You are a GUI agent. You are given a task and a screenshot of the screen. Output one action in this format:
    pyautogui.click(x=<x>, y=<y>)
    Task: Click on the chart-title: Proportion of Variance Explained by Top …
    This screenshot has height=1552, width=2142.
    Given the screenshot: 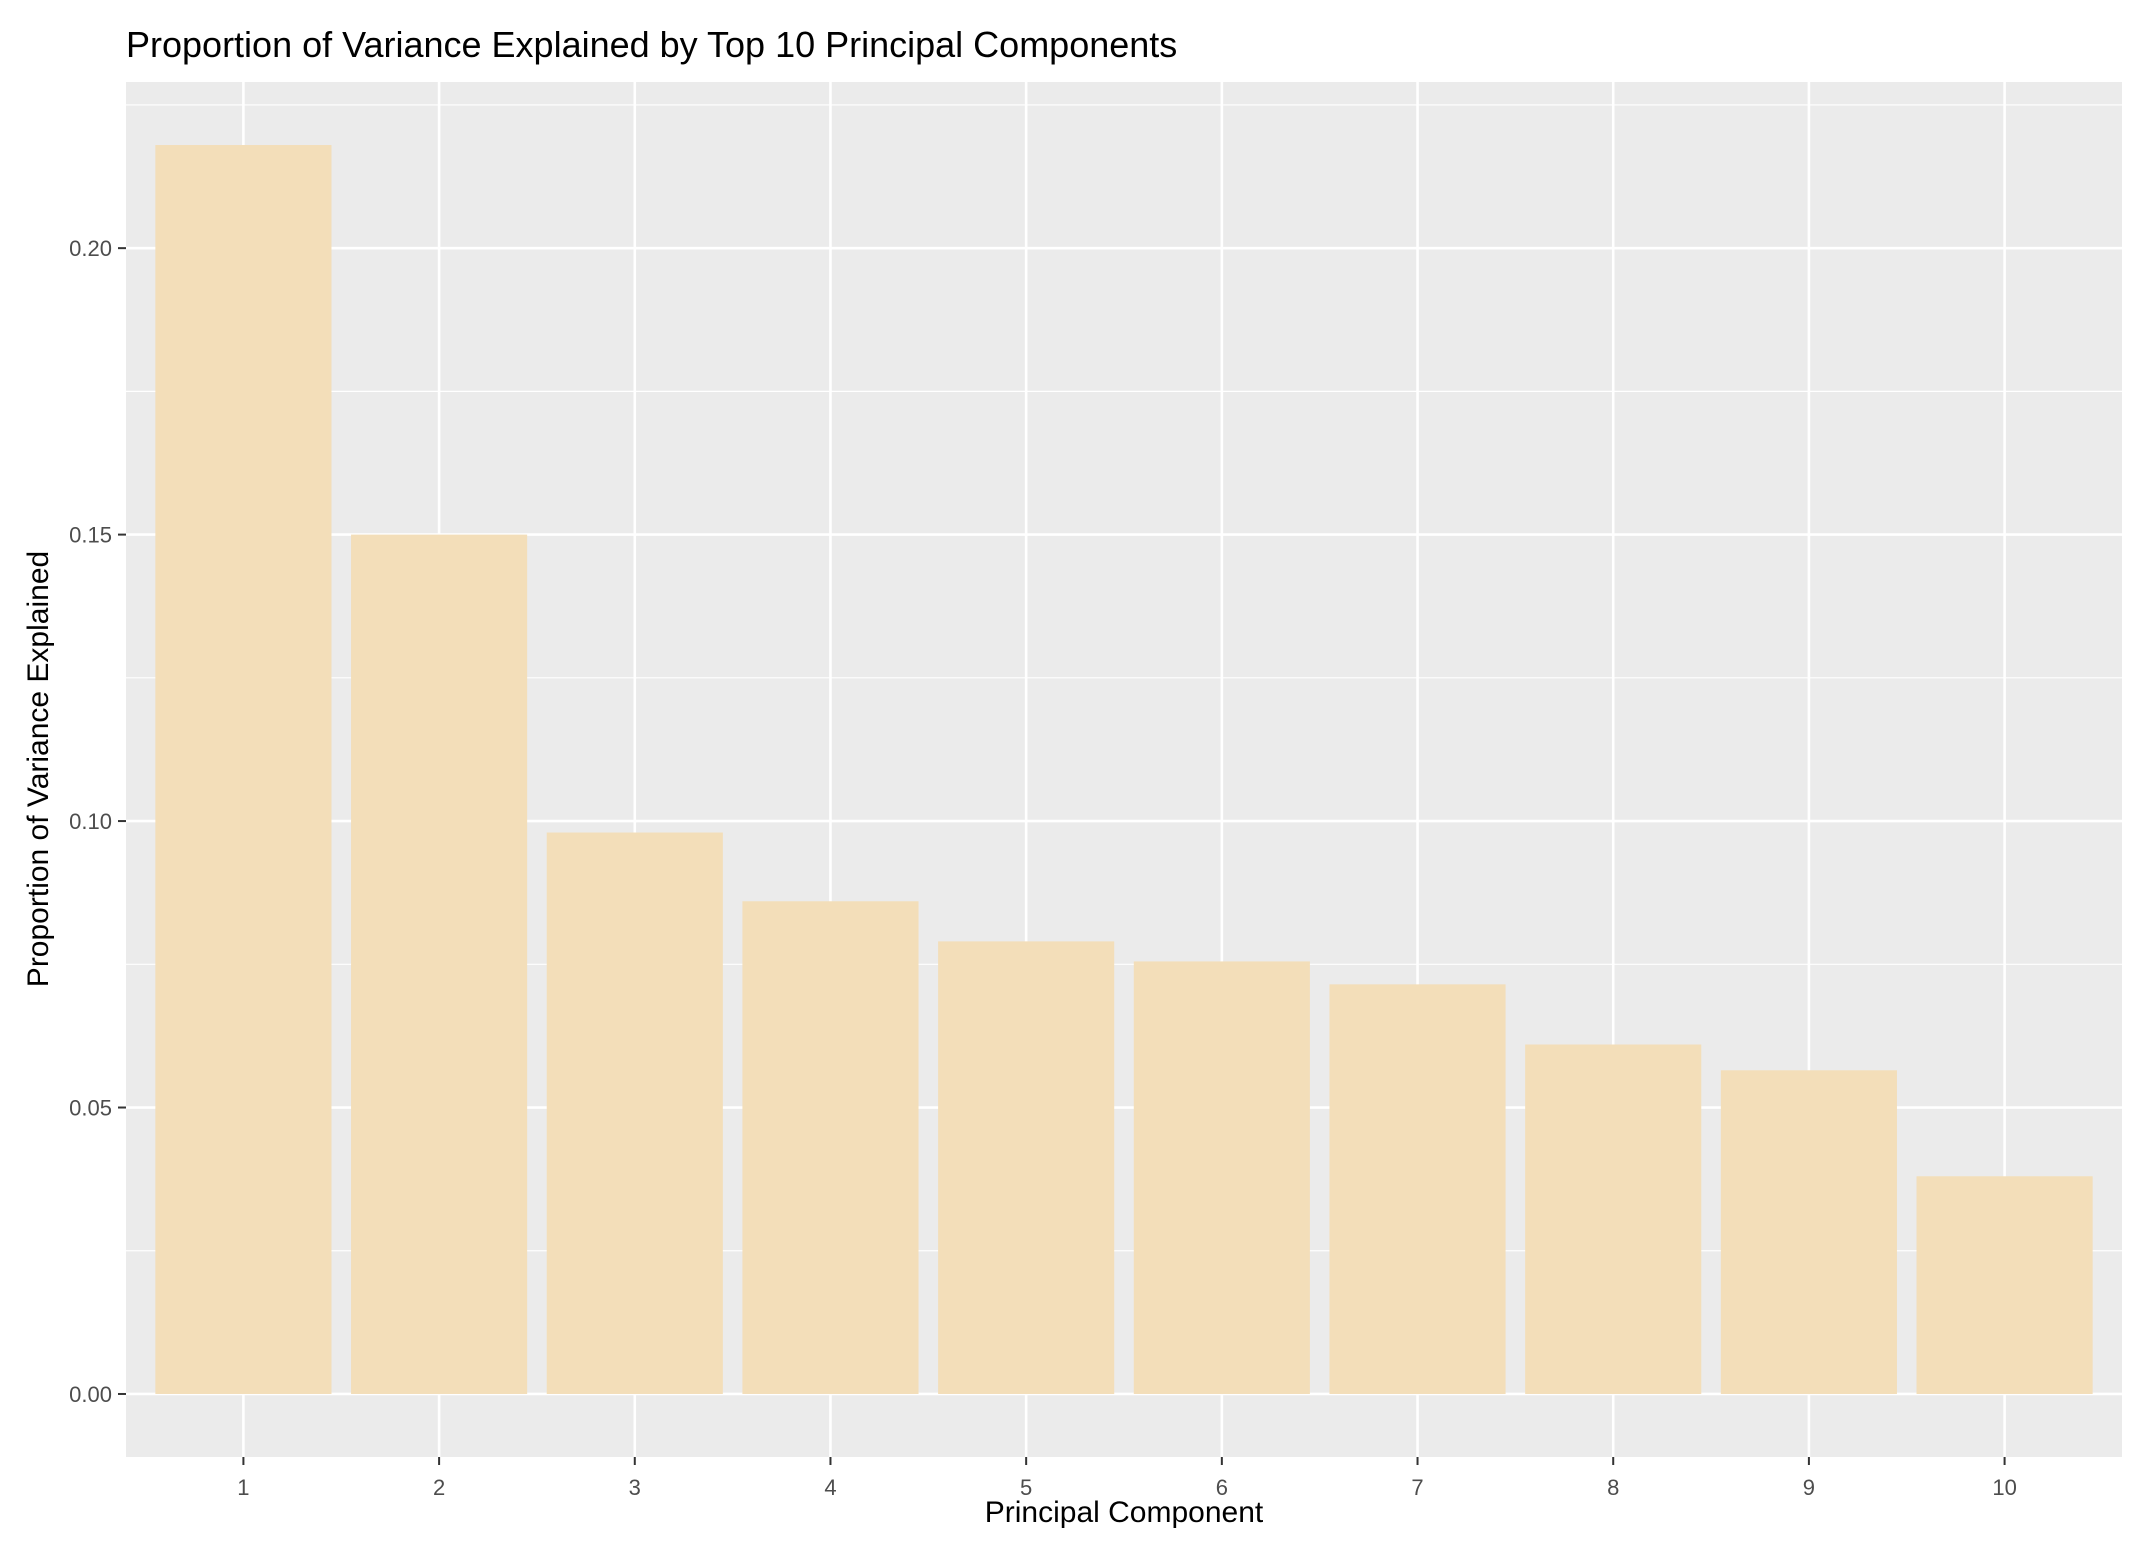 What is the action you would take?
    pyautogui.click(x=651, y=44)
    